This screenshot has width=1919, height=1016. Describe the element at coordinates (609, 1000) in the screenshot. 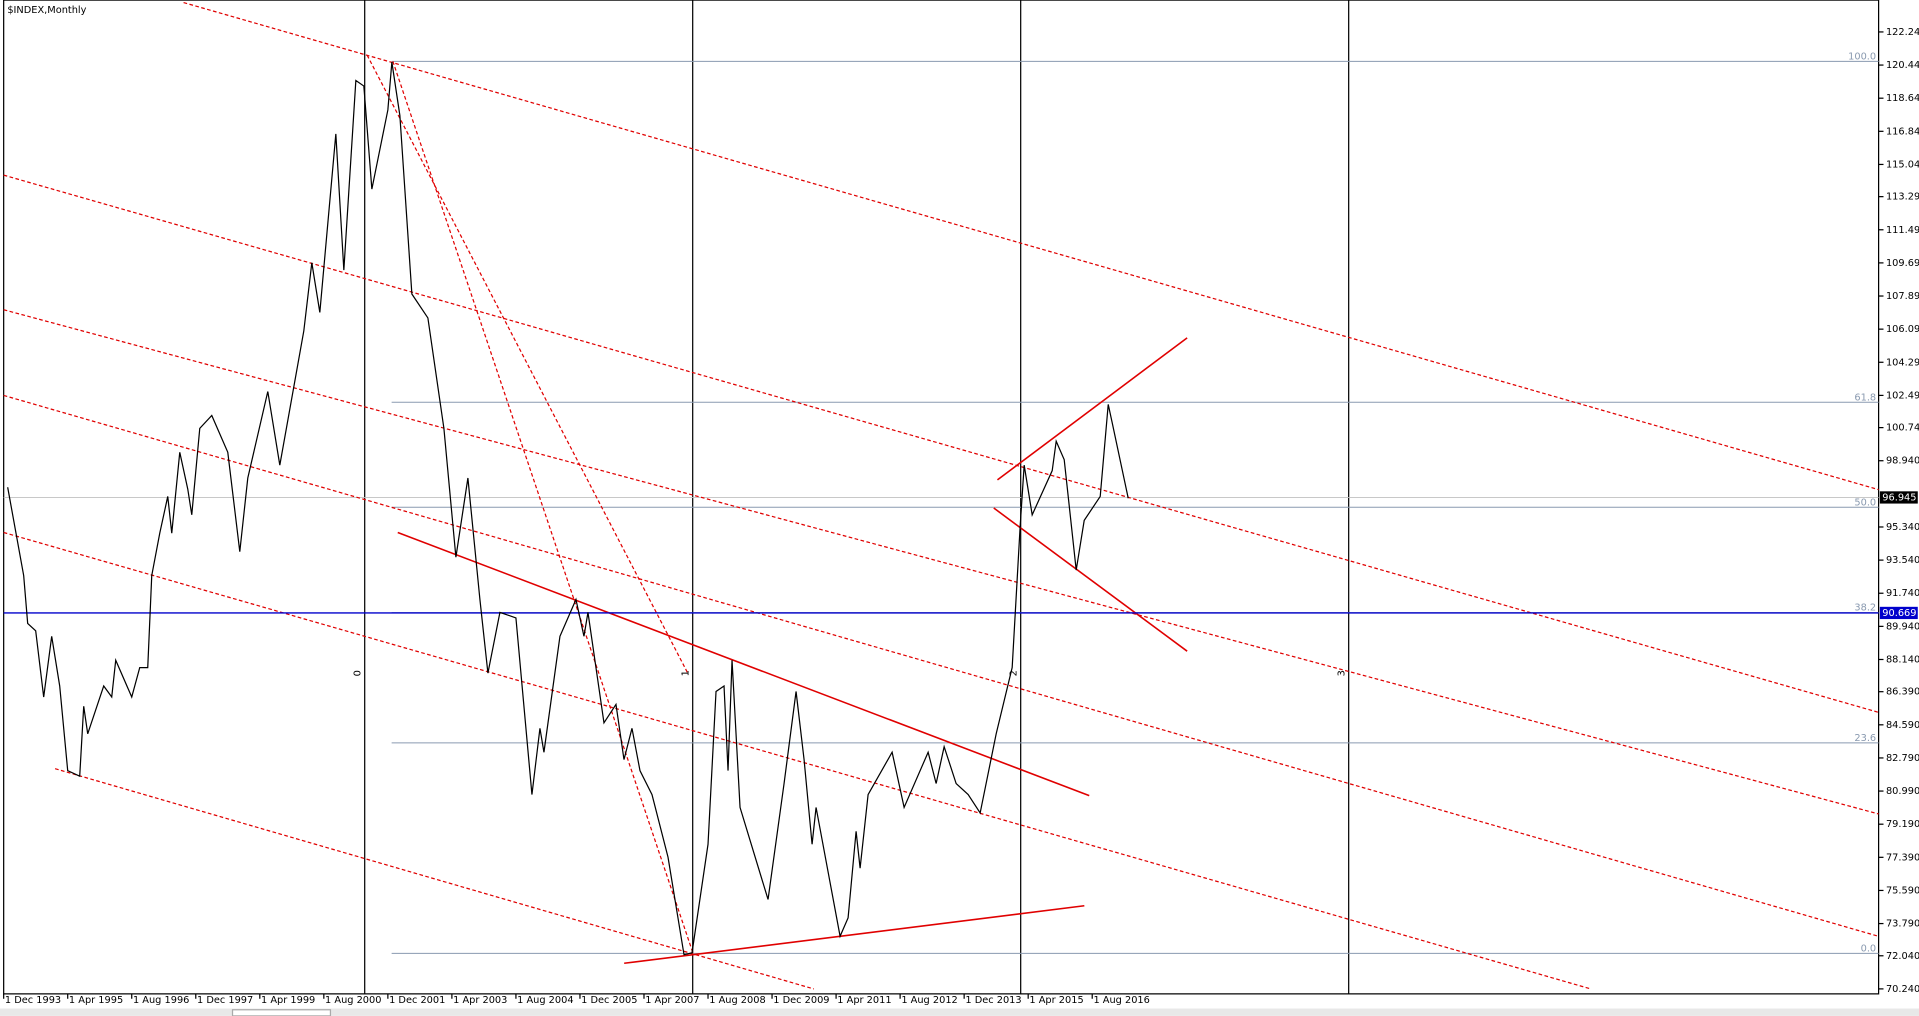

I see `x-tick-label: 1 Dec 2005` at that location.